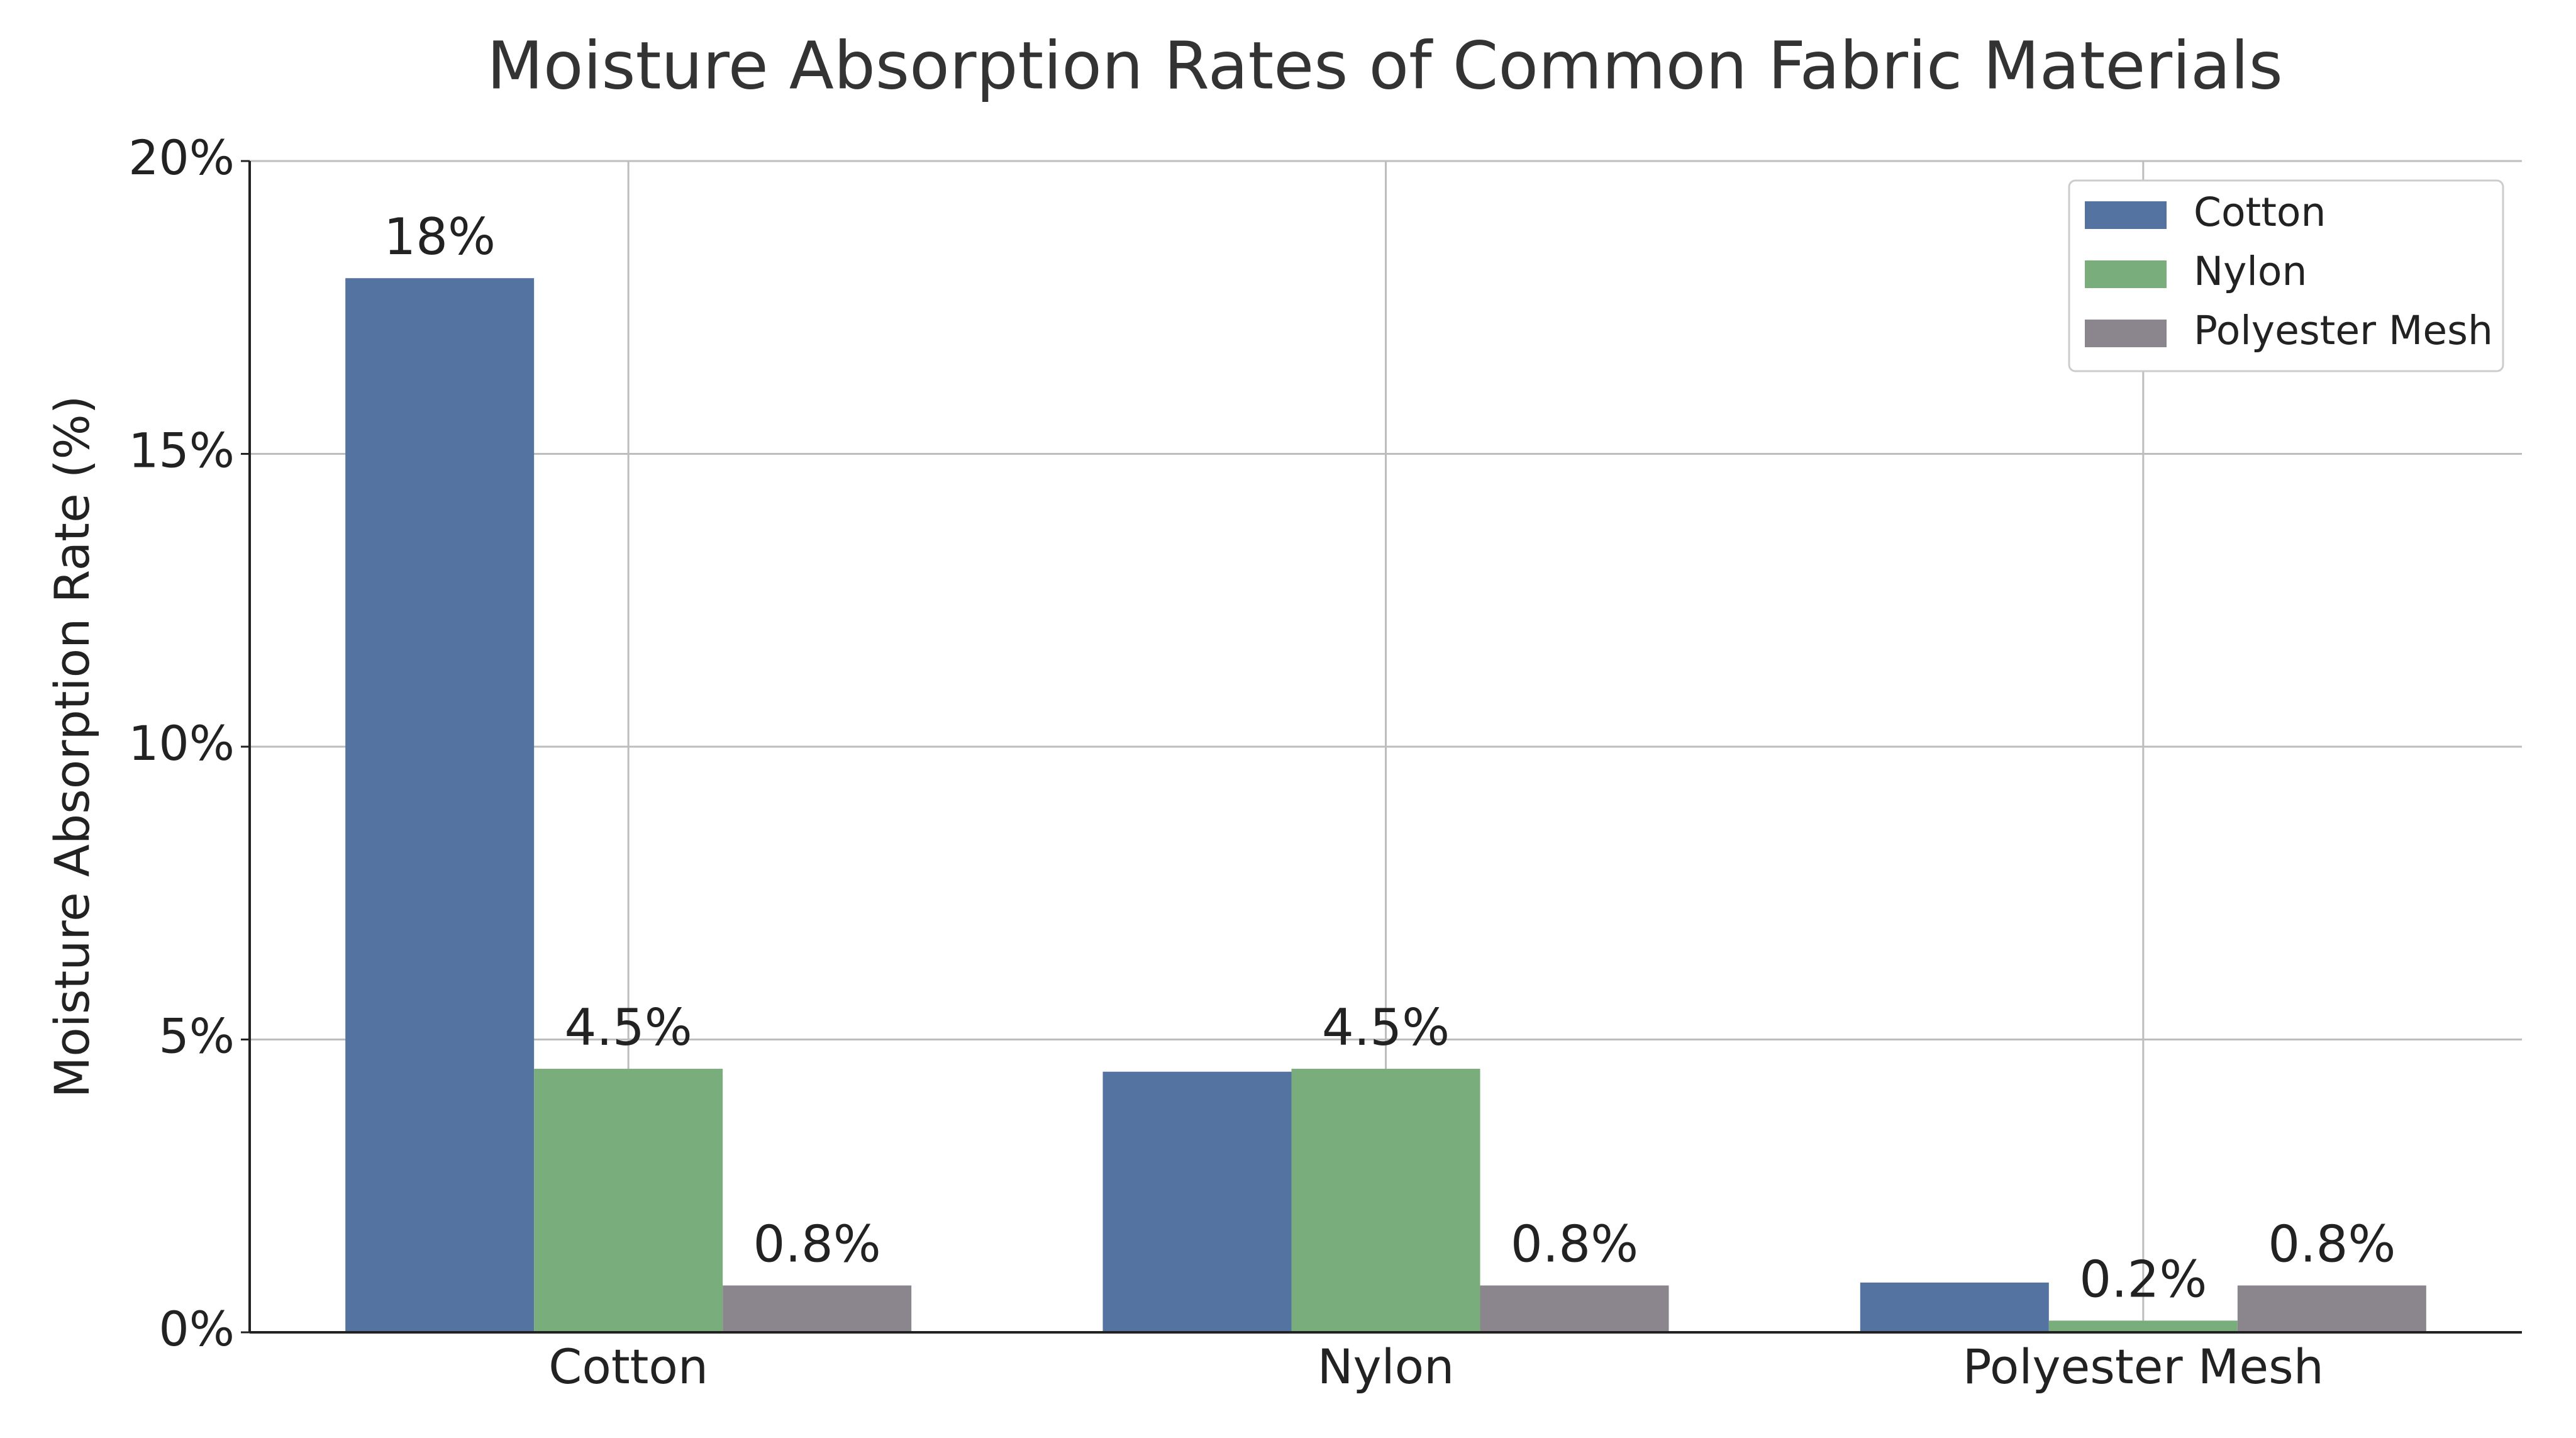  I want to click on data-label: 0.2%, so click(2143, 1279).